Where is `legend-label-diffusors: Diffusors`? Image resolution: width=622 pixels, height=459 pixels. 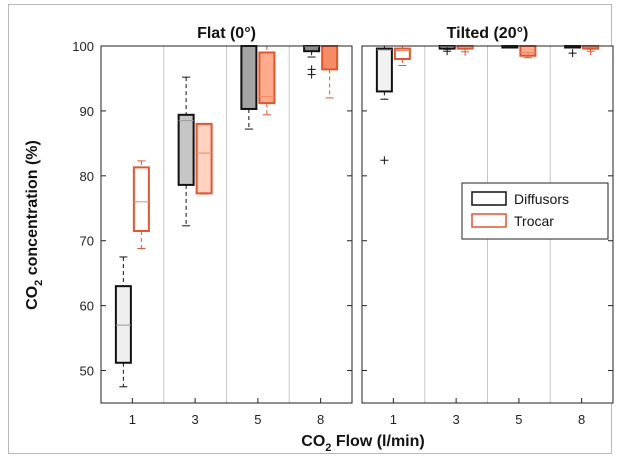 legend-label-diffusors: Diffusors is located at coordinates (541, 199).